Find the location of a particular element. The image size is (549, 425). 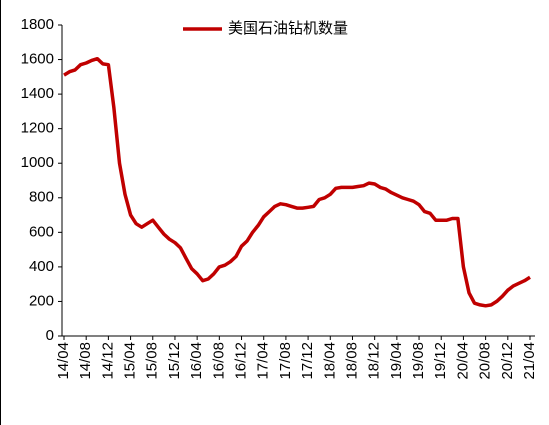

x-tick-label: 15/12 is located at coordinates (174, 361).